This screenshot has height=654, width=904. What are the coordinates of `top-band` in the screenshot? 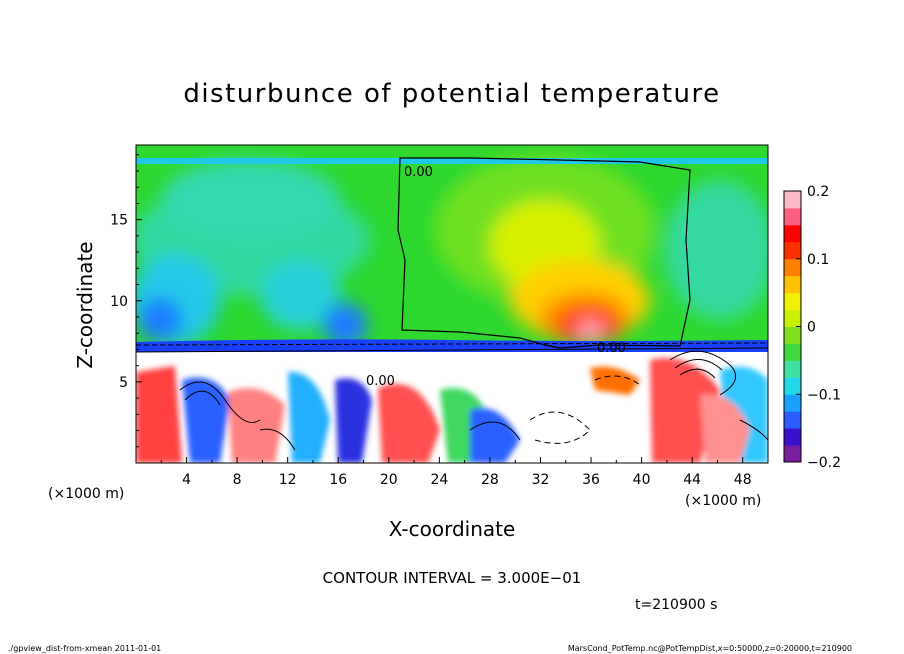 It's located at (452, 161).